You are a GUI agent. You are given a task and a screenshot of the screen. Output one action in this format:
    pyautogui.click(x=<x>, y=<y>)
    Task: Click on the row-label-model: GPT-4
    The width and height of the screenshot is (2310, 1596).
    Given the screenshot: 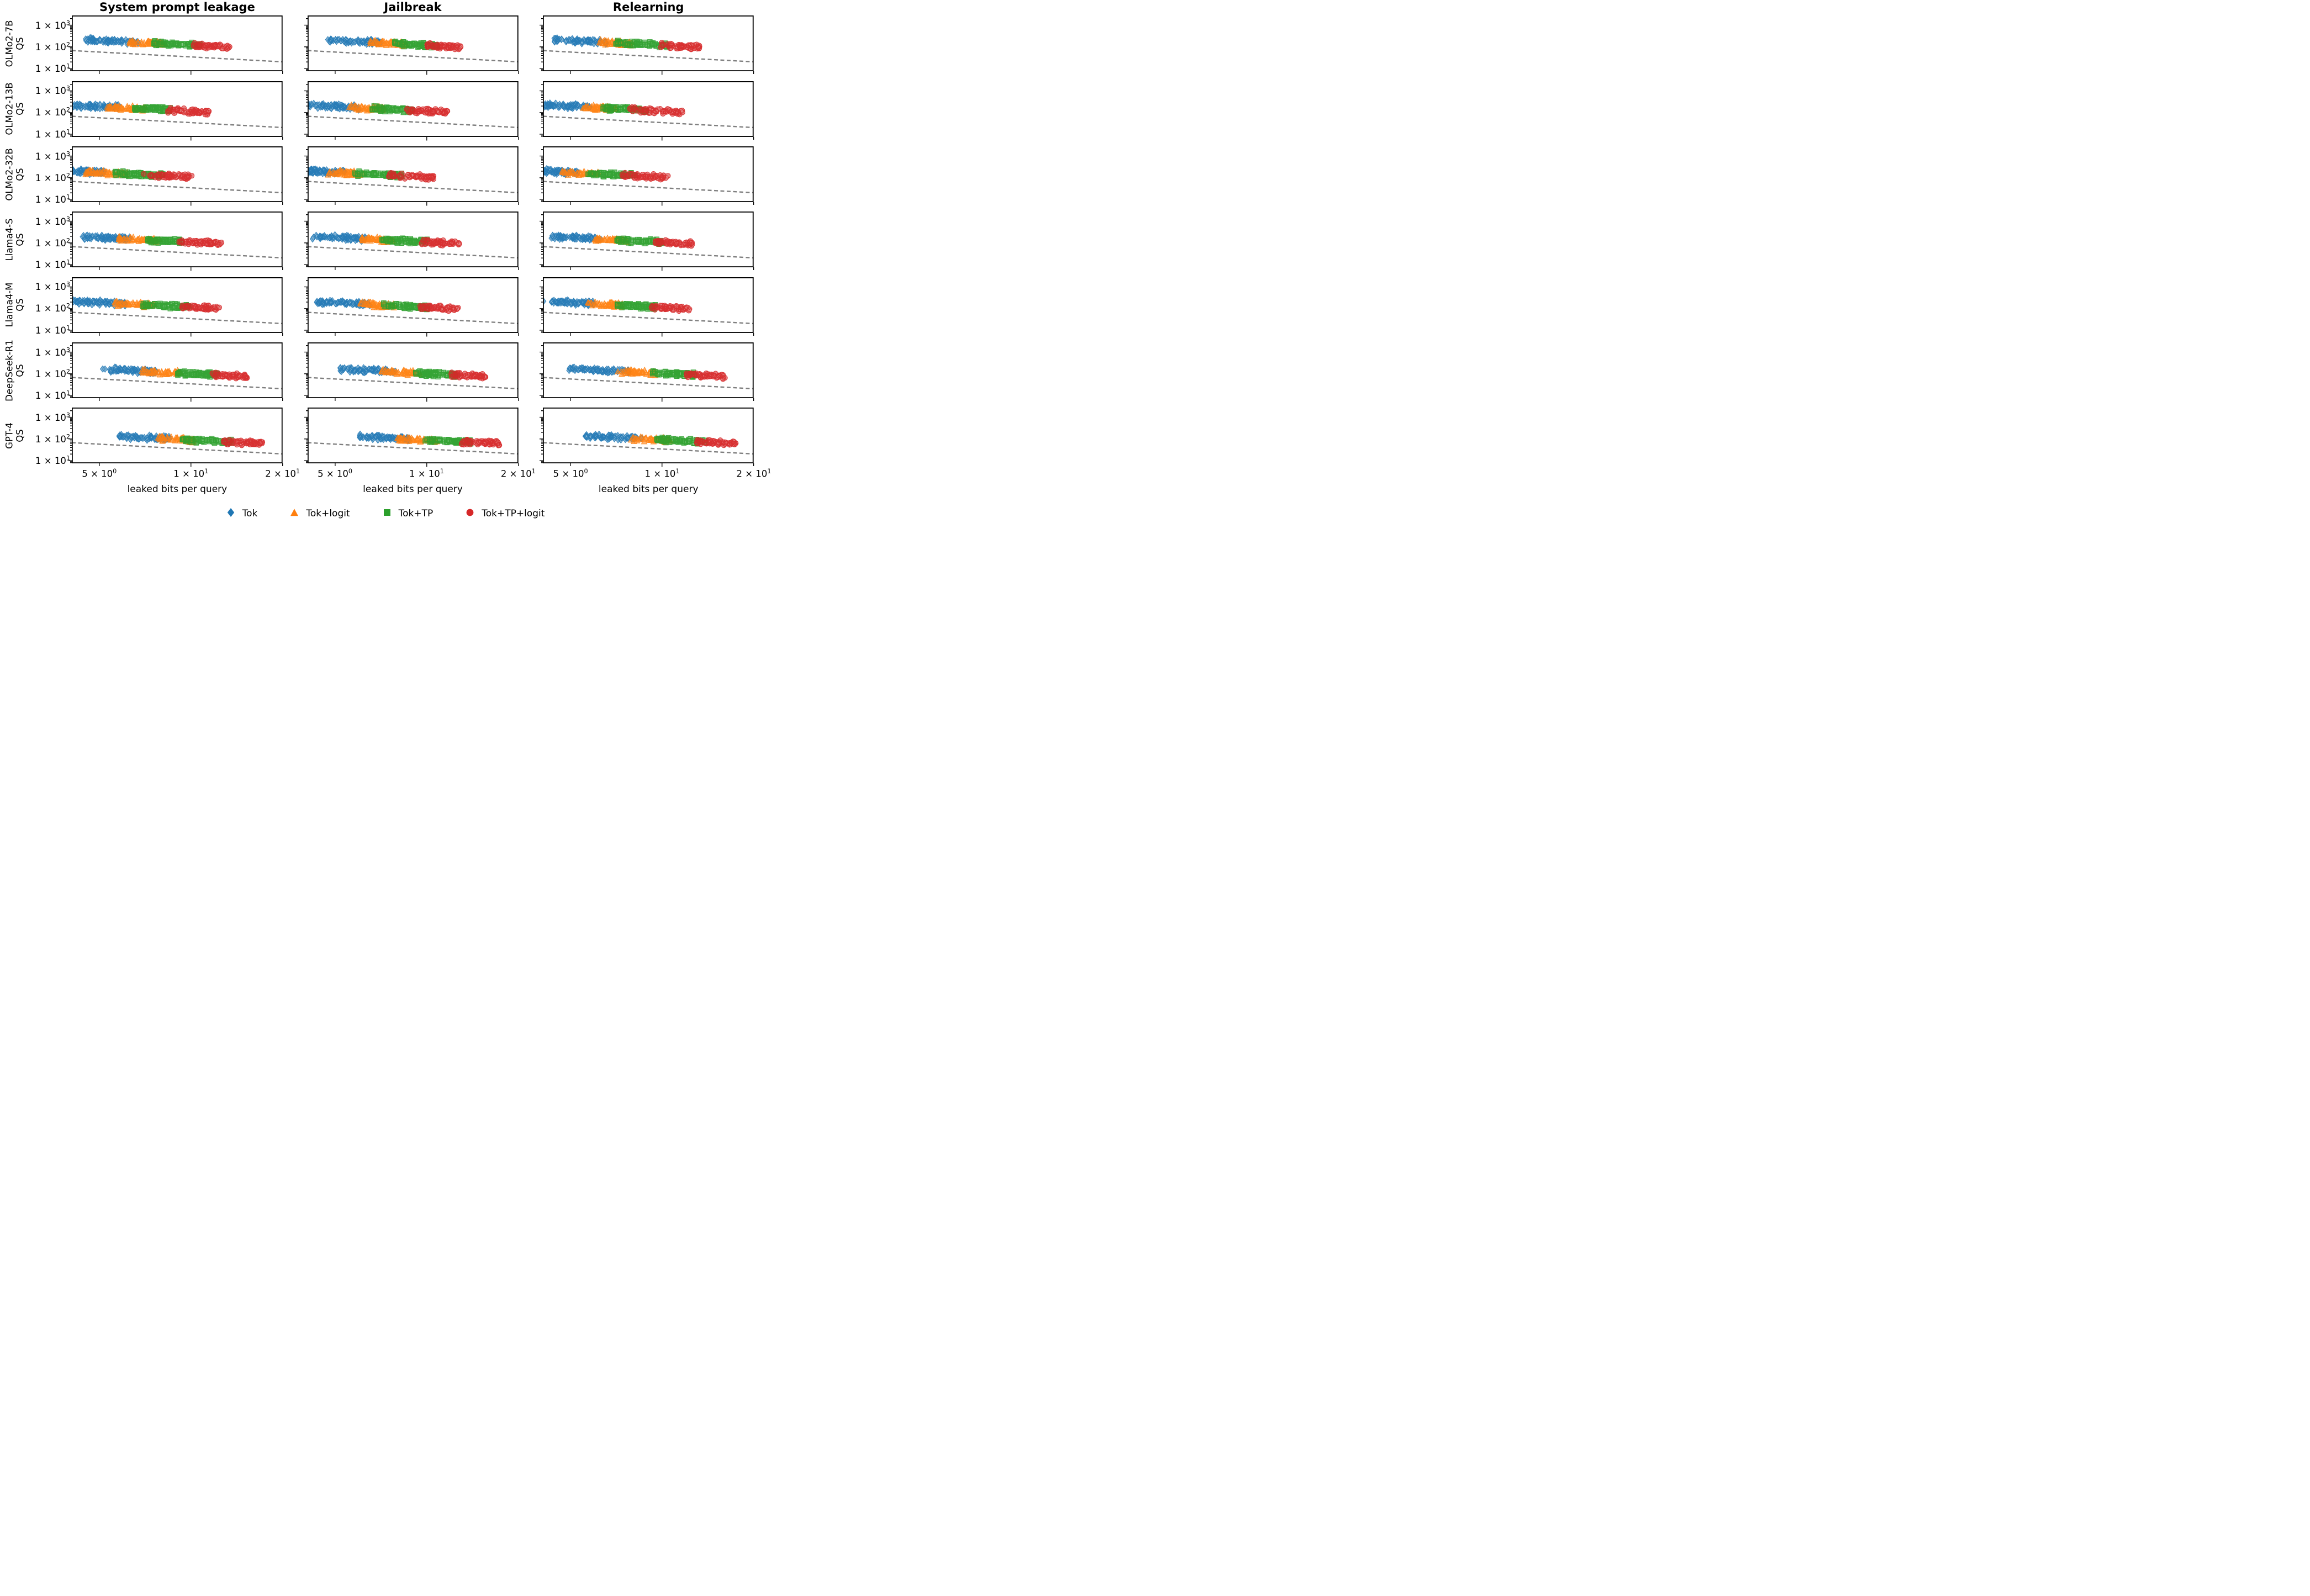 What is the action you would take?
    pyautogui.click(x=9, y=435)
    